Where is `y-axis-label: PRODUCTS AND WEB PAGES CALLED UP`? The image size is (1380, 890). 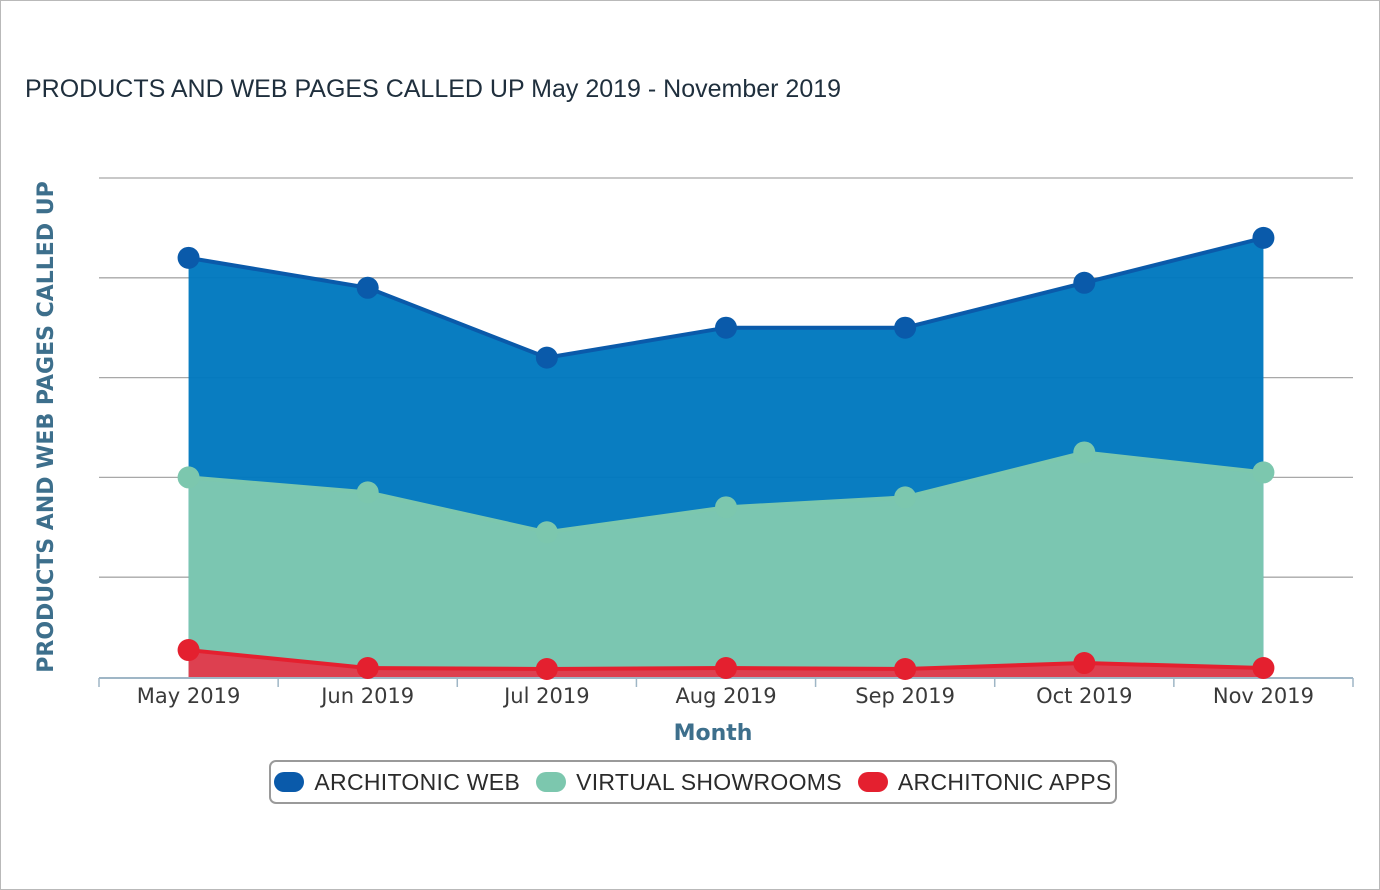
y-axis-label: PRODUCTS AND WEB PAGES CALLED UP is located at coordinates (46, 427).